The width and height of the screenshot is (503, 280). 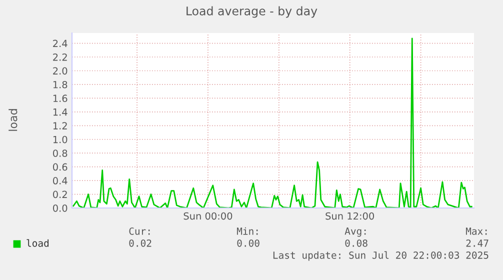 What do you see at coordinates (476, 231) in the screenshot?
I see `text: Max:` at bounding box center [476, 231].